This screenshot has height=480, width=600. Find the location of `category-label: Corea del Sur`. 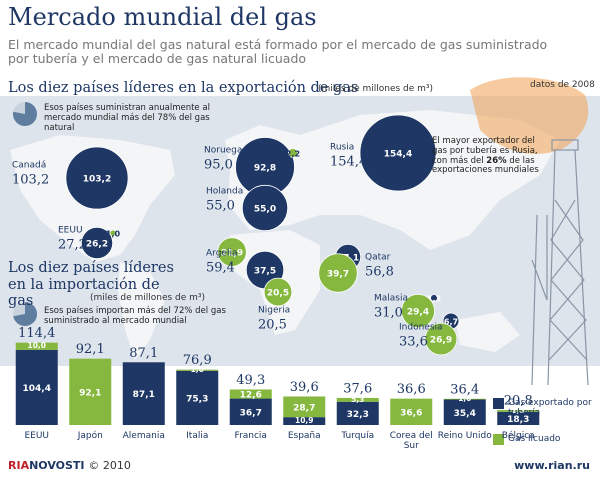

category-label: Corea del Sur is located at coordinates (411, 441).